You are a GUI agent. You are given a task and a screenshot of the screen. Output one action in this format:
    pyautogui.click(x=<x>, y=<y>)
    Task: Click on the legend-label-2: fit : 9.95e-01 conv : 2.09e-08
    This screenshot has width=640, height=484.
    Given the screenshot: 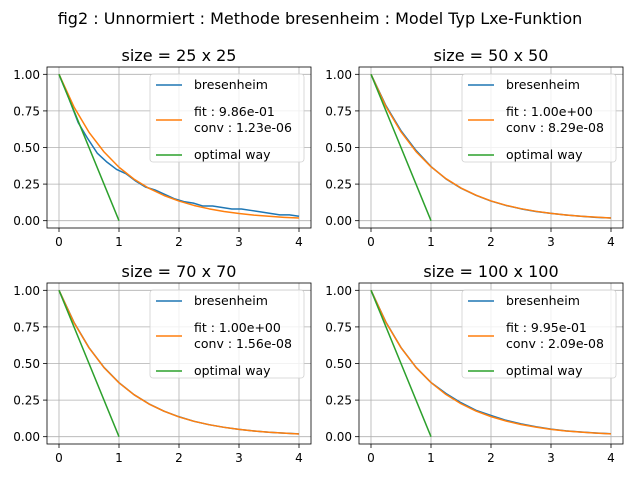 What is the action you would take?
    pyautogui.click(x=555, y=335)
    